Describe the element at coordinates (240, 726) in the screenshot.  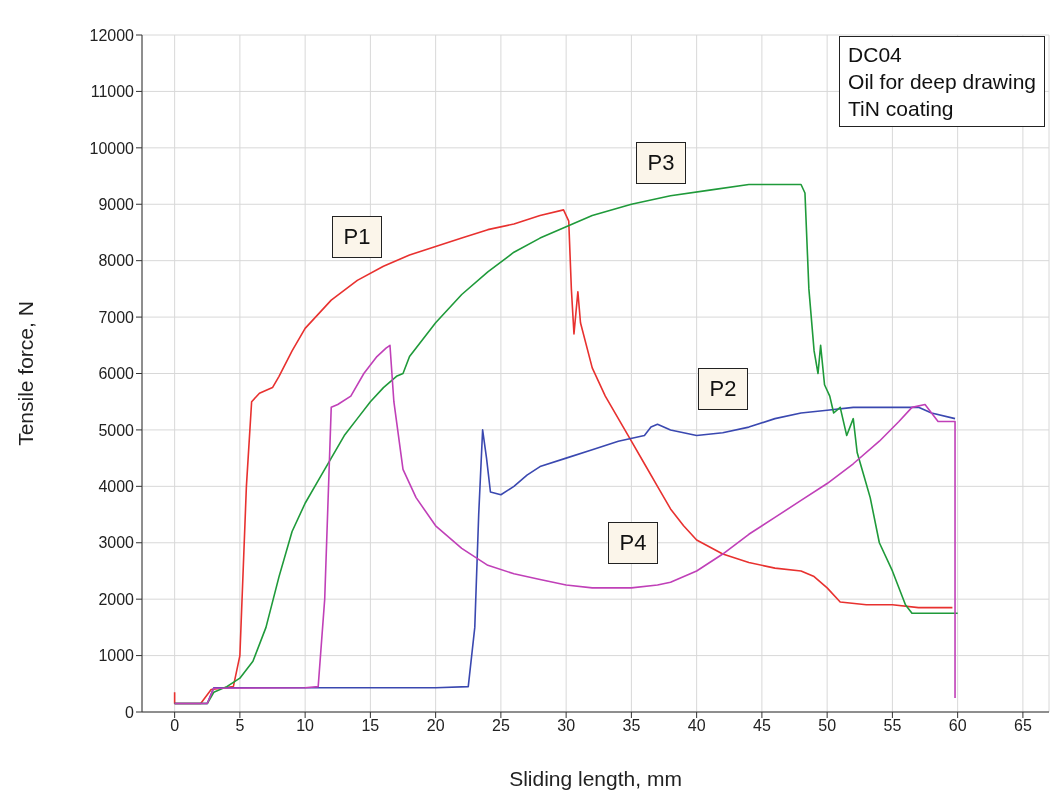
I see `x-tick-label: 5` at that location.